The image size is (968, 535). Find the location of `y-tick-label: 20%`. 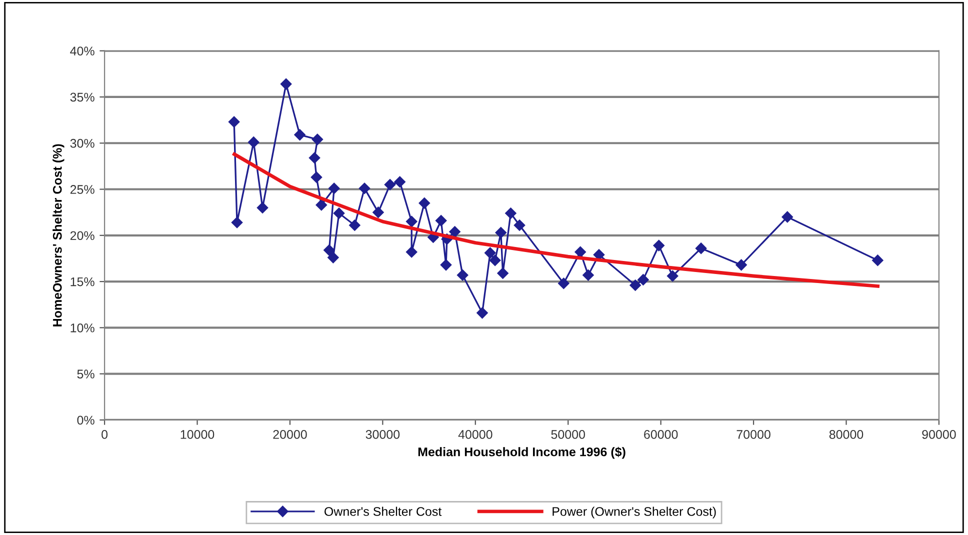

y-tick-label: 20% is located at coordinates (82, 235).